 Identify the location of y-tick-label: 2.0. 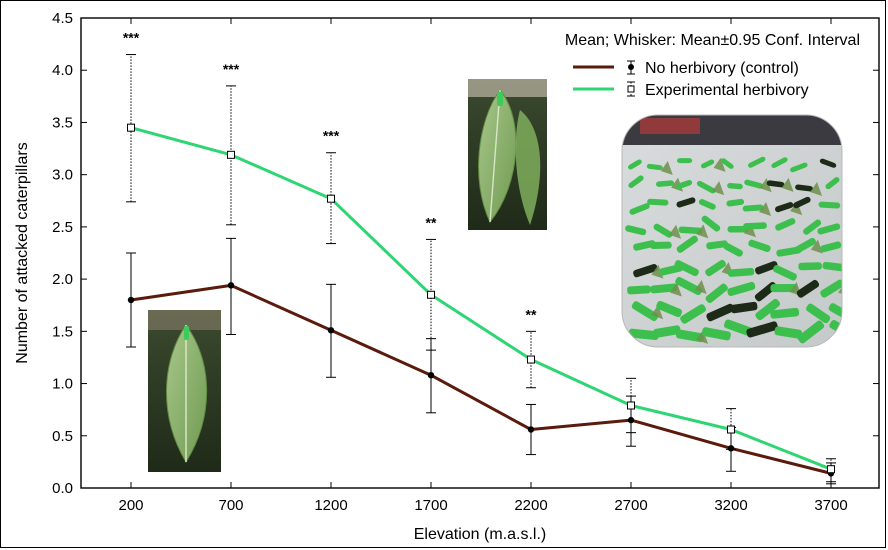
(62, 279).